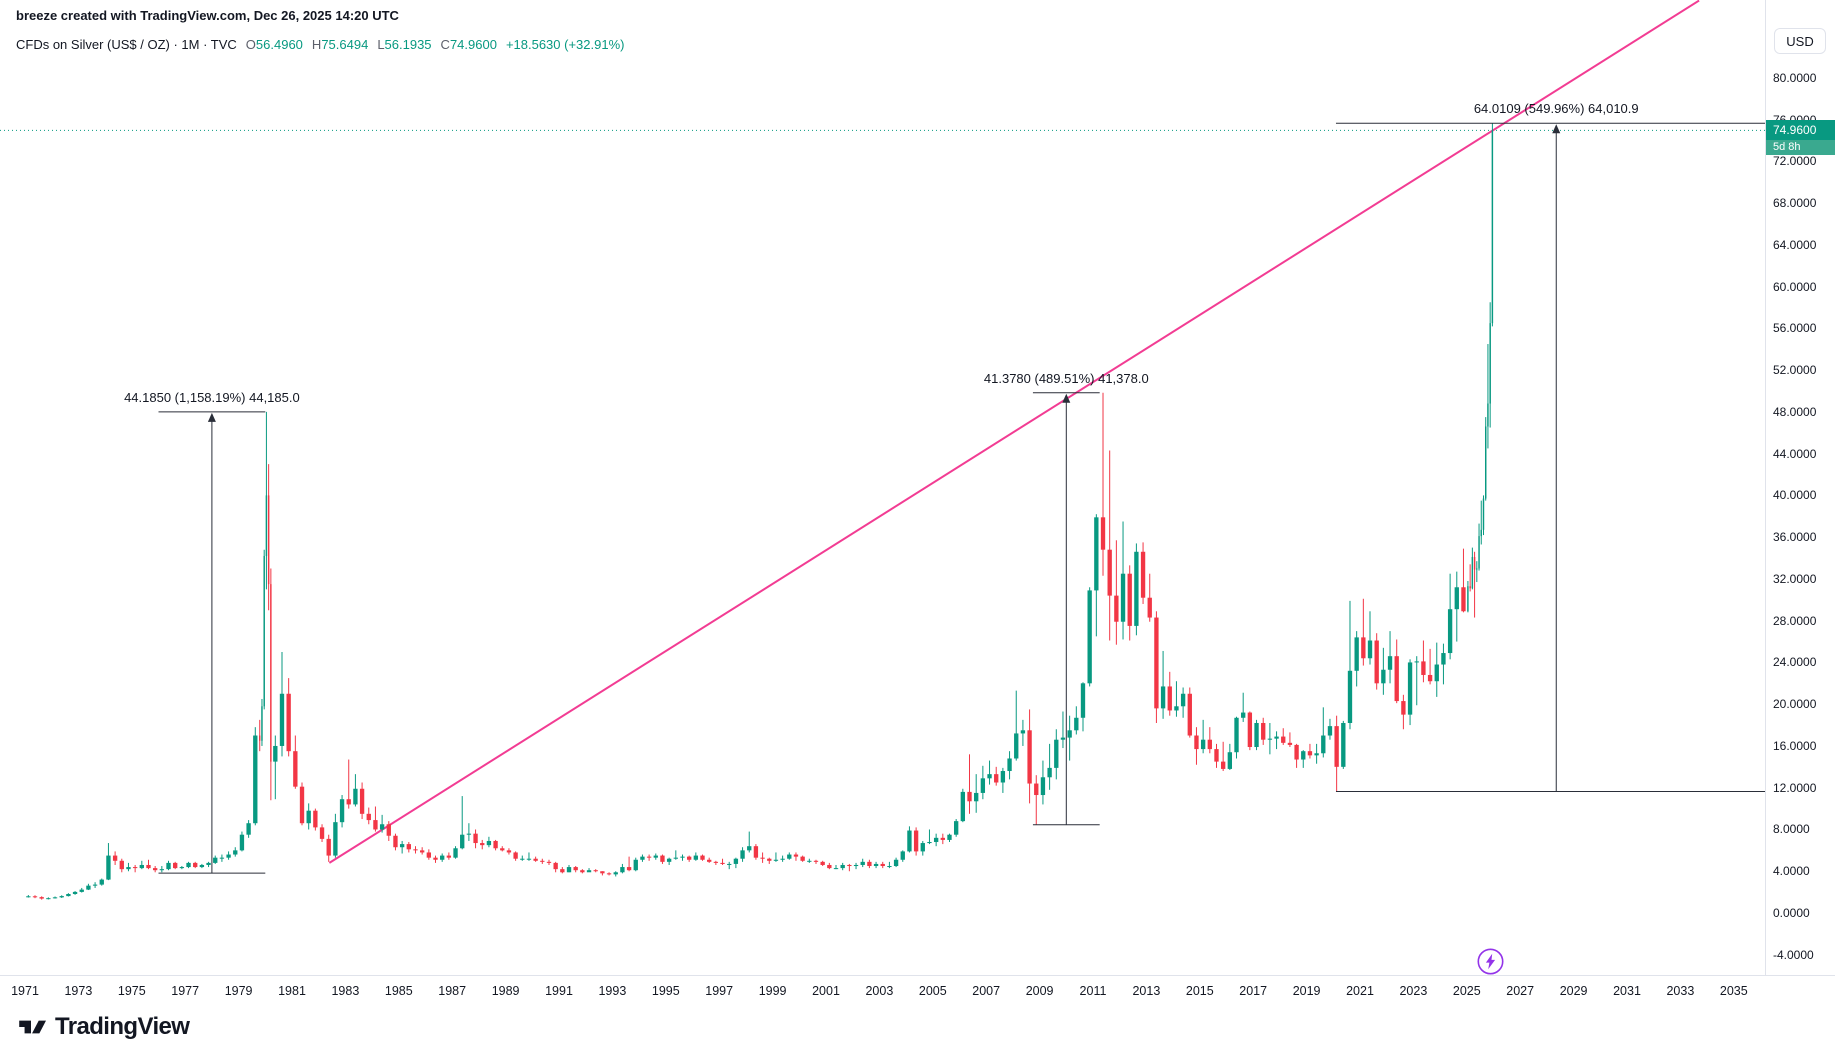  I want to click on price-tick-label: 0.0000, so click(1791, 913).